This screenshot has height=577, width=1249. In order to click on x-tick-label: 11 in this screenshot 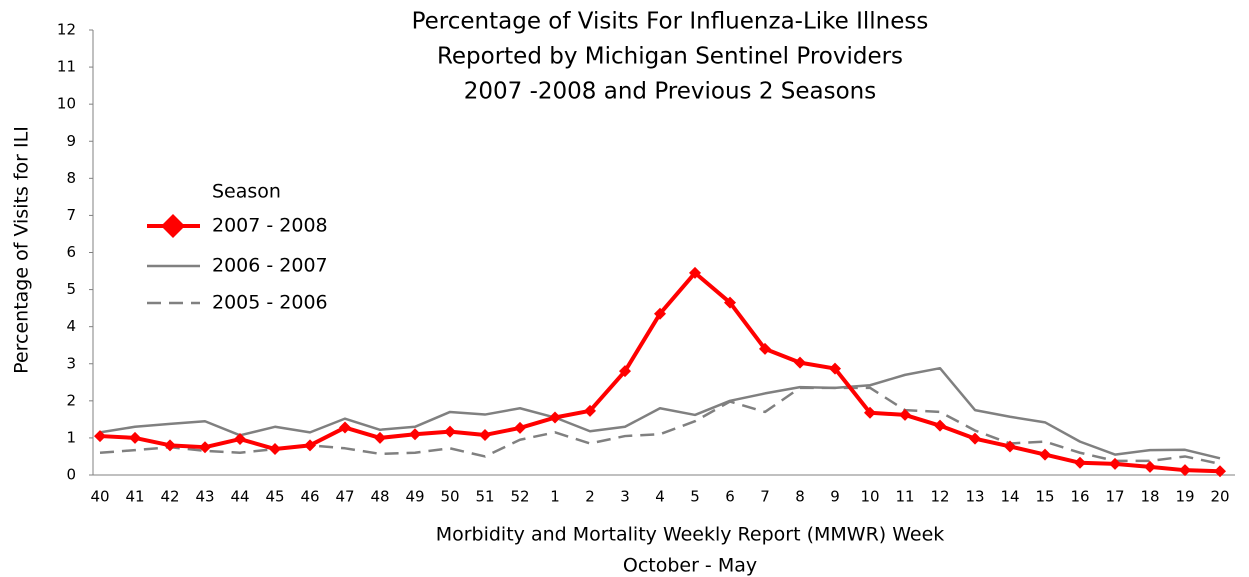, I will do `click(904, 497)`.